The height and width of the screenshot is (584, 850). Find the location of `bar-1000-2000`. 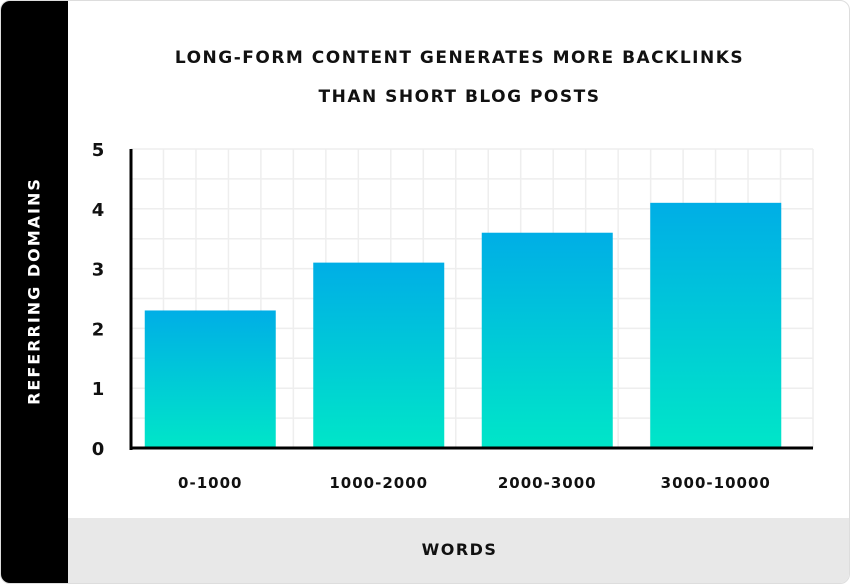

bar-1000-2000 is located at coordinates (379, 355).